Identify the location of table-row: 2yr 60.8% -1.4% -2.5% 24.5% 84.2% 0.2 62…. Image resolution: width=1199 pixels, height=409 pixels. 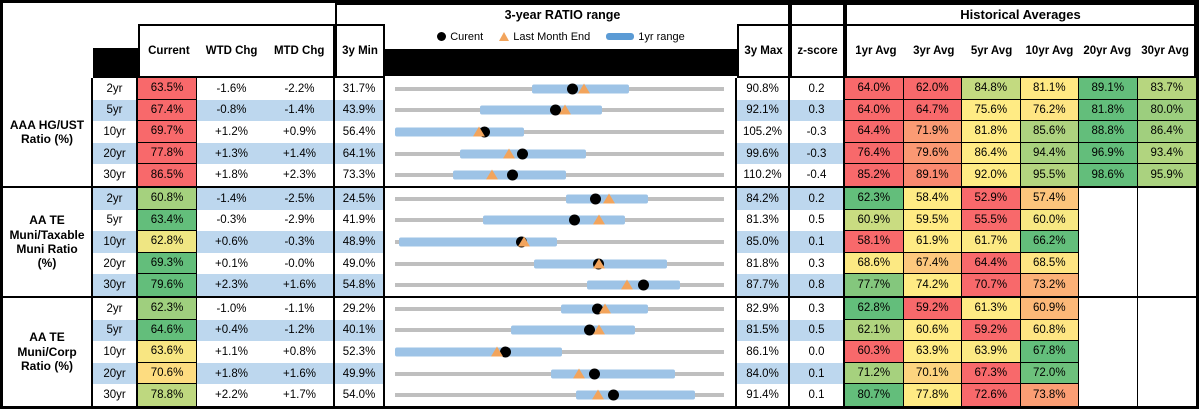
(644, 199).